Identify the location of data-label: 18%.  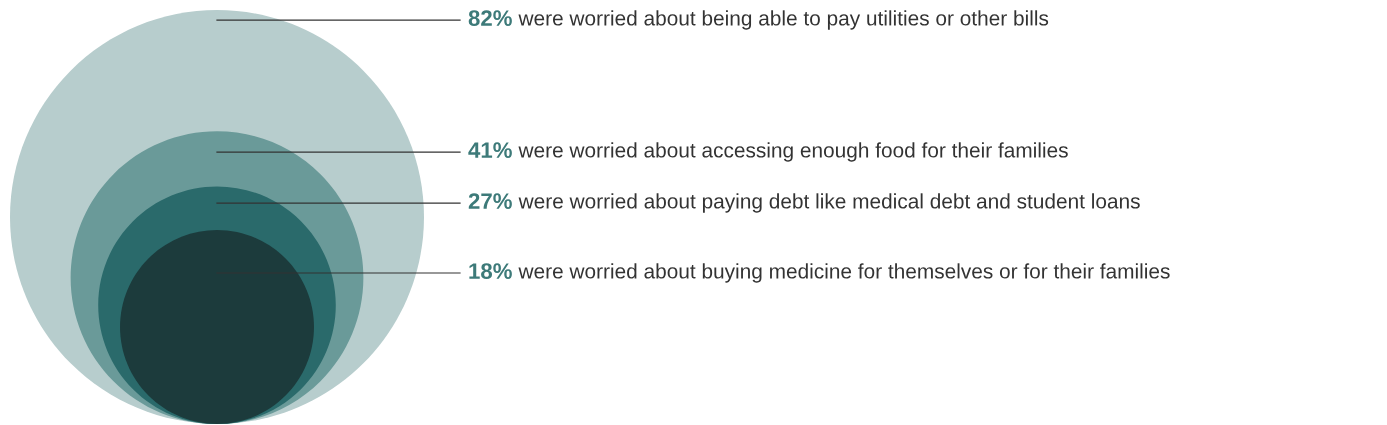
(490, 271).